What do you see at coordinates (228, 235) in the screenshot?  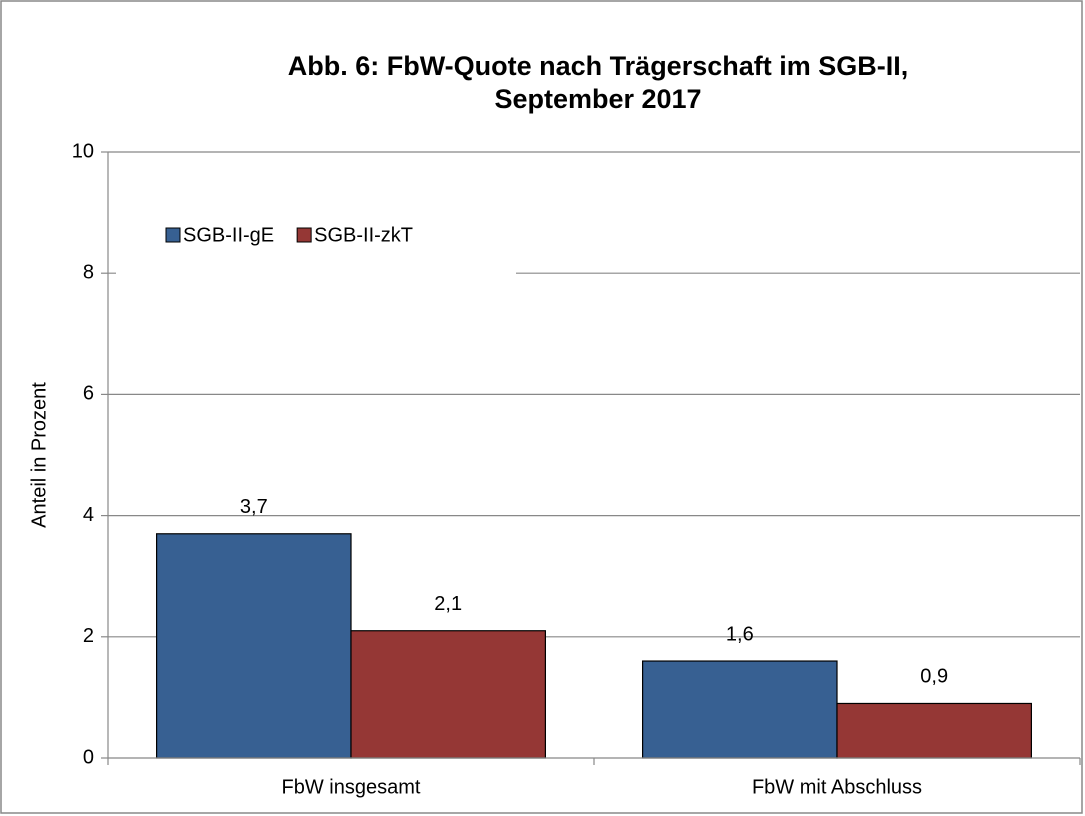 I see `legend-label: SGB-II-gE` at bounding box center [228, 235].